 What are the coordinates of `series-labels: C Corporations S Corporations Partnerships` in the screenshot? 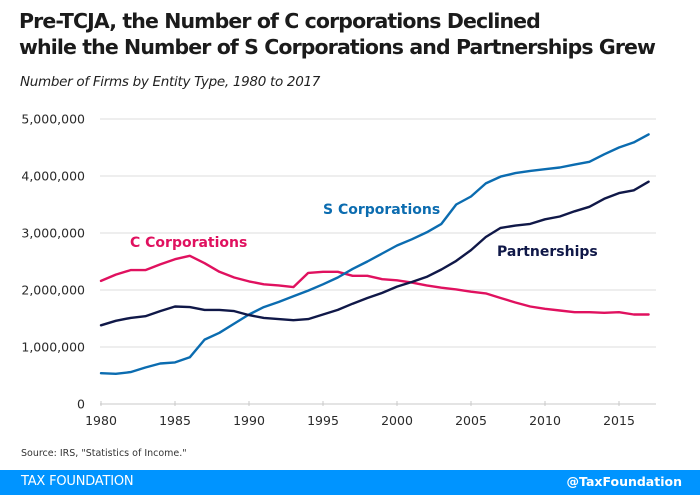 It's located at (364, 231).